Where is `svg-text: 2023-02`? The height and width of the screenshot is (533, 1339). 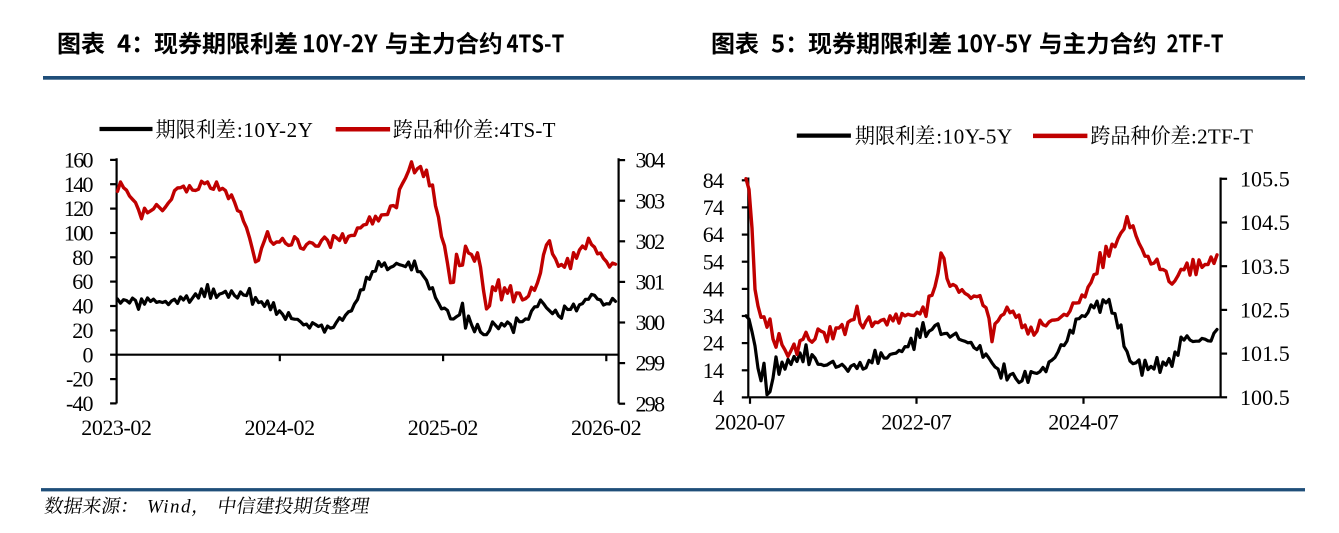 svg-text: 2023-02 is located at coordinates (116, 427).